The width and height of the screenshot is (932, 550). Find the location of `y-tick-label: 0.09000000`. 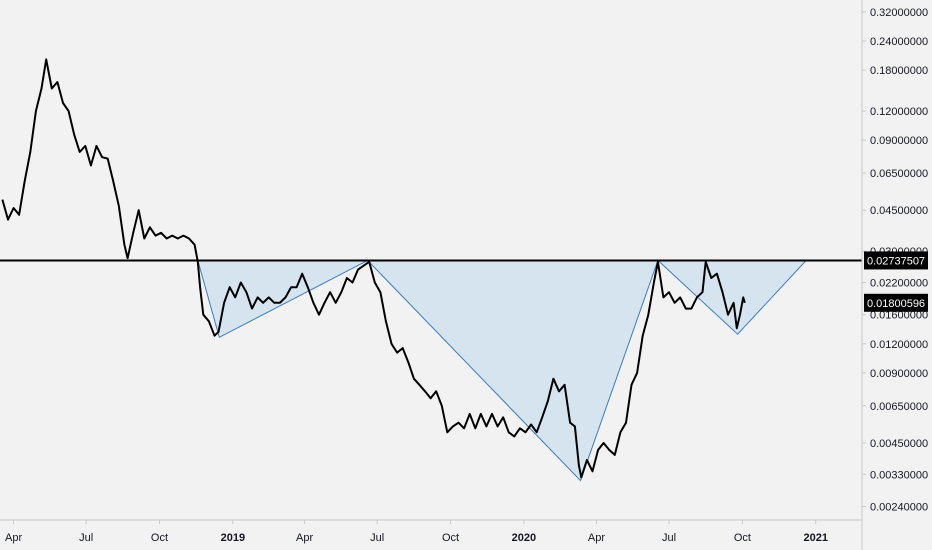

y-tick-label: 0.09000000 is located at coordinates (899, 141).